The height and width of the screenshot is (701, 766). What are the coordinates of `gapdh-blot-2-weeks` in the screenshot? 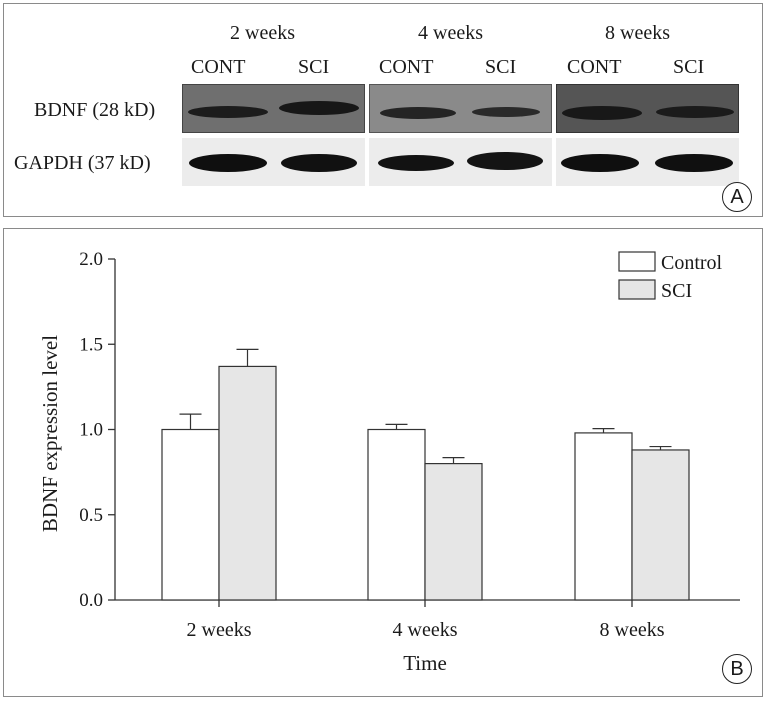 It's located at (273, 162).